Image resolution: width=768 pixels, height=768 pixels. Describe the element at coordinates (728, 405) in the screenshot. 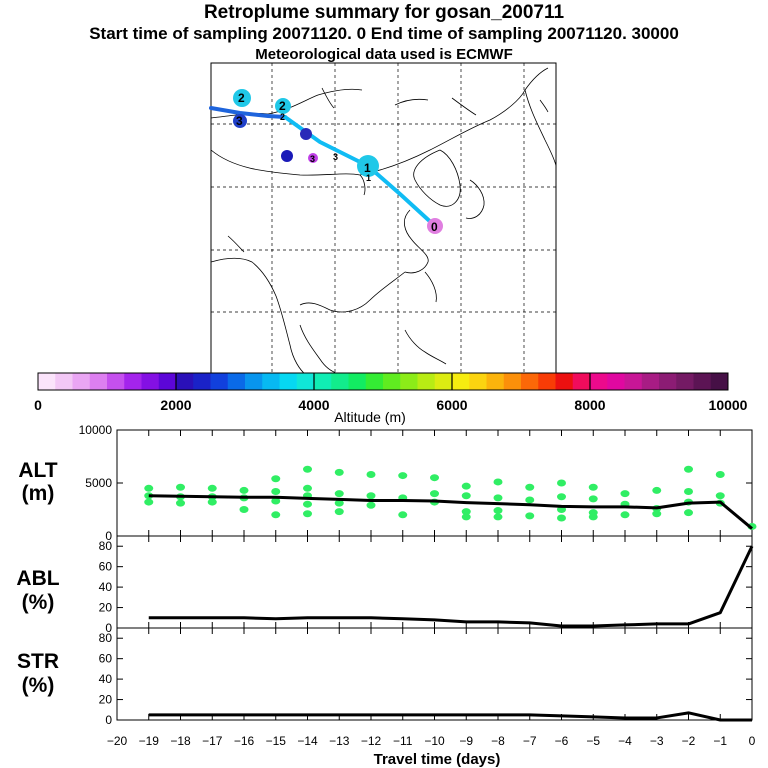

I see `colorbar-tick-label: 10000` at that location.